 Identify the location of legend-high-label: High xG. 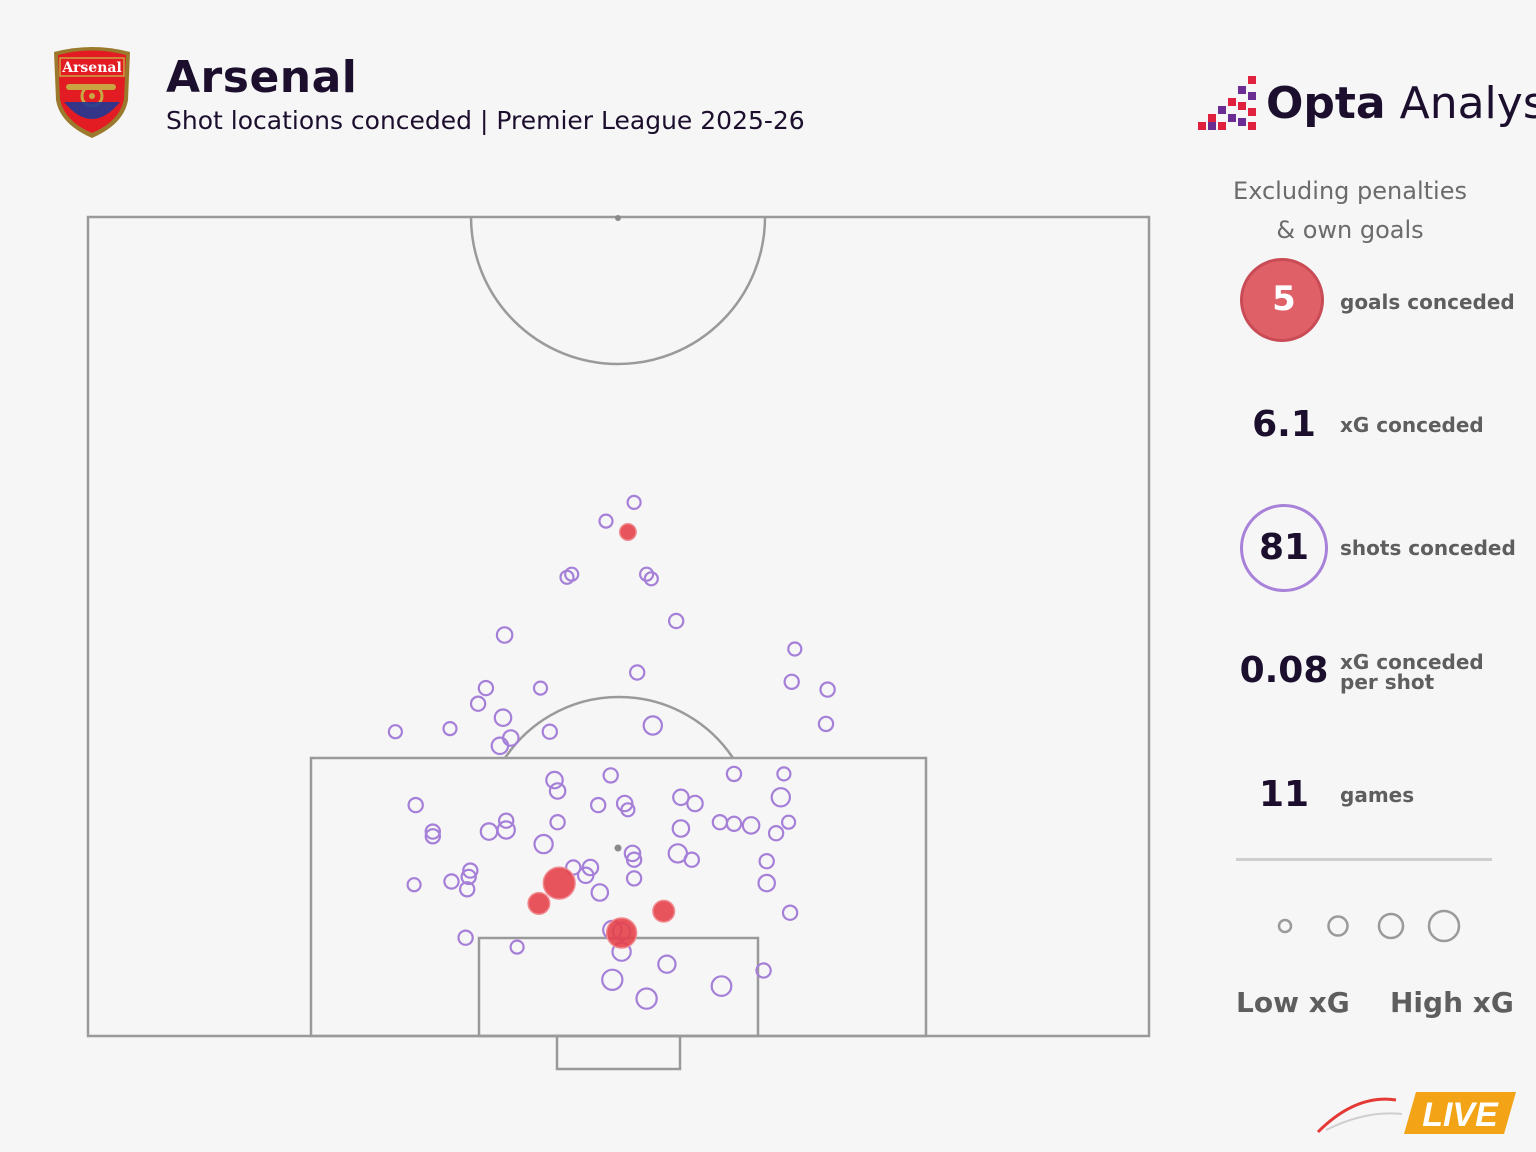
(1452, 1002).